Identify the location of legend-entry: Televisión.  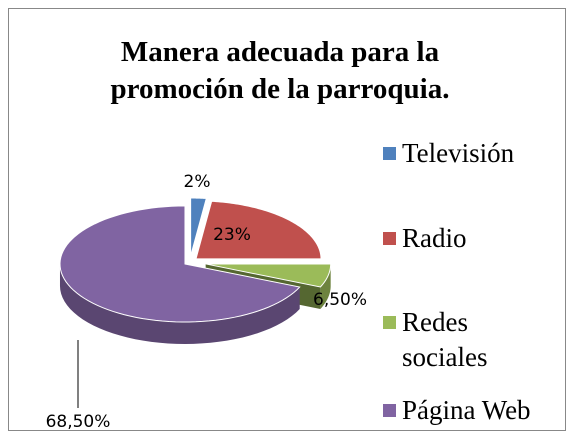
(475, 153).